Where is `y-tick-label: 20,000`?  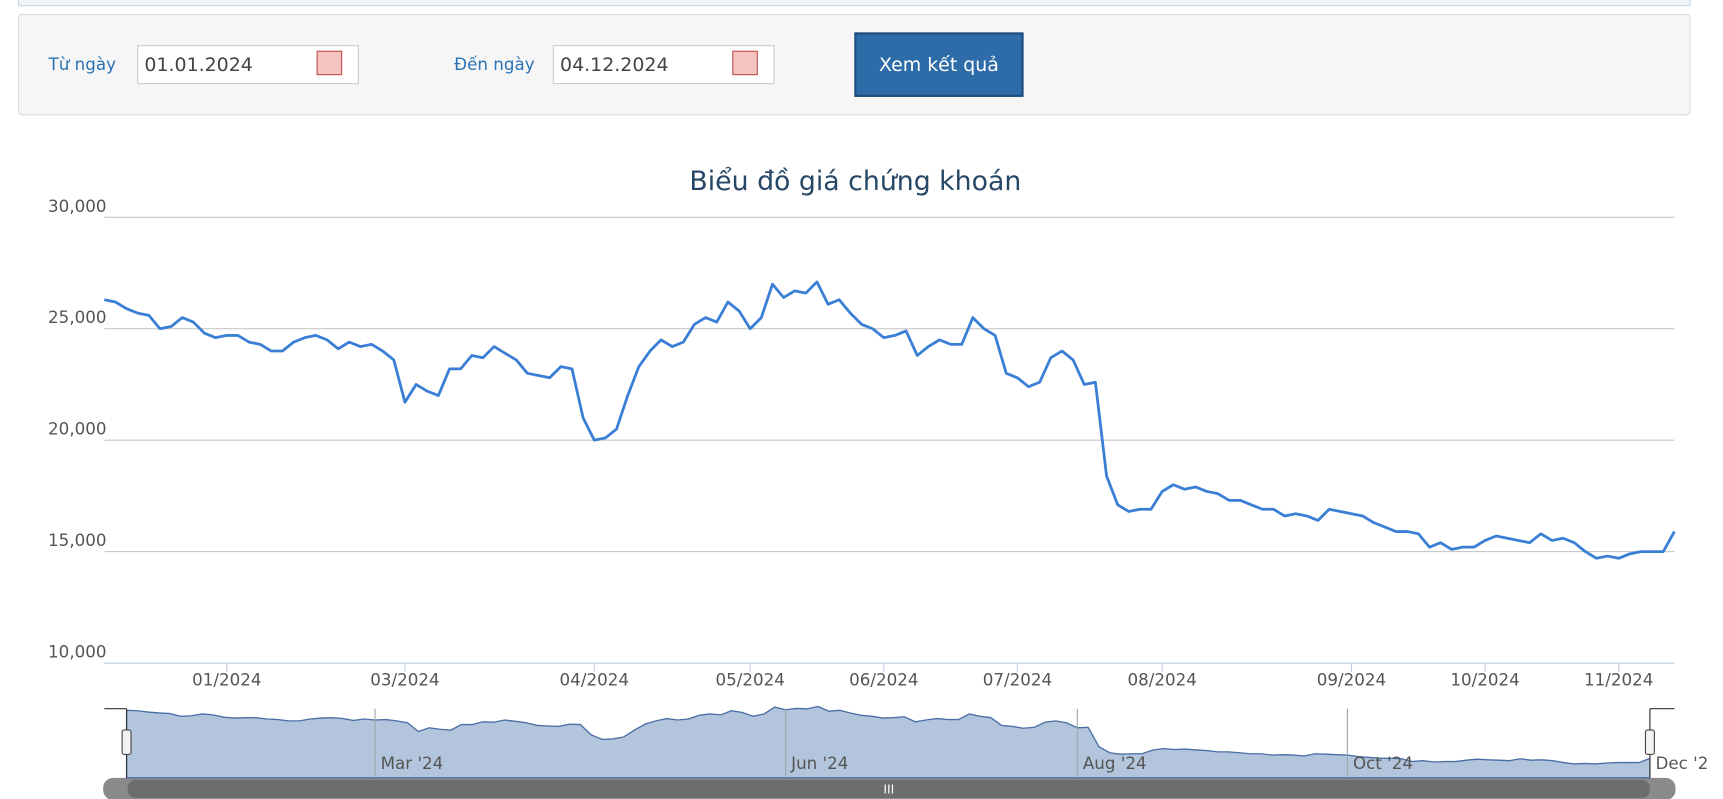 y-tick-label: 20,000 is located at coordinates (77, 429).